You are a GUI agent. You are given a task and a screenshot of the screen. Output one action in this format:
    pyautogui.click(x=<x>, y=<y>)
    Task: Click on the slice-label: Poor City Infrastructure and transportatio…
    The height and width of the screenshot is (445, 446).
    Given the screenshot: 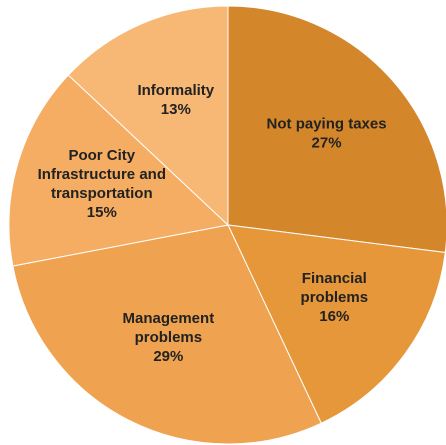 What is the action you would take?
    pyautogui.click(x=102, y=174)
    